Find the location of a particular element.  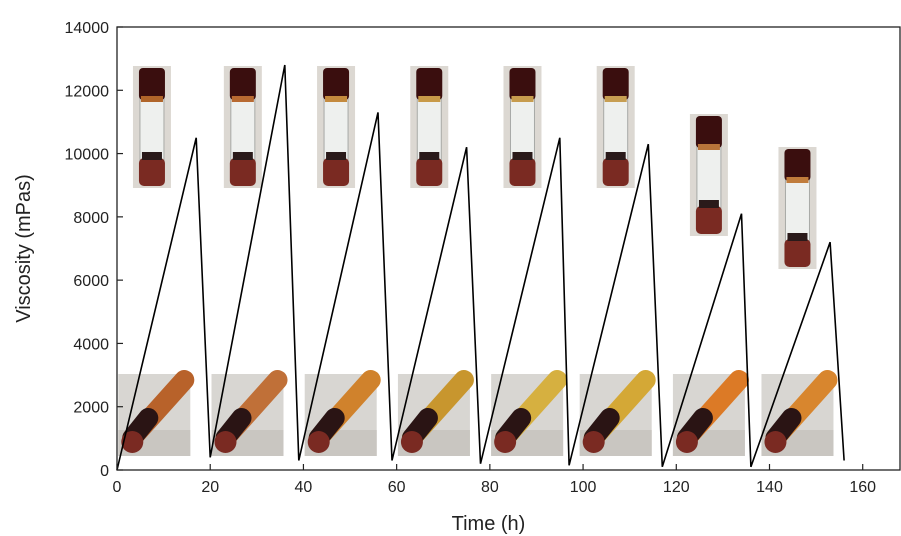

x-tick-label: 60 is located at coordinates (397, 487).